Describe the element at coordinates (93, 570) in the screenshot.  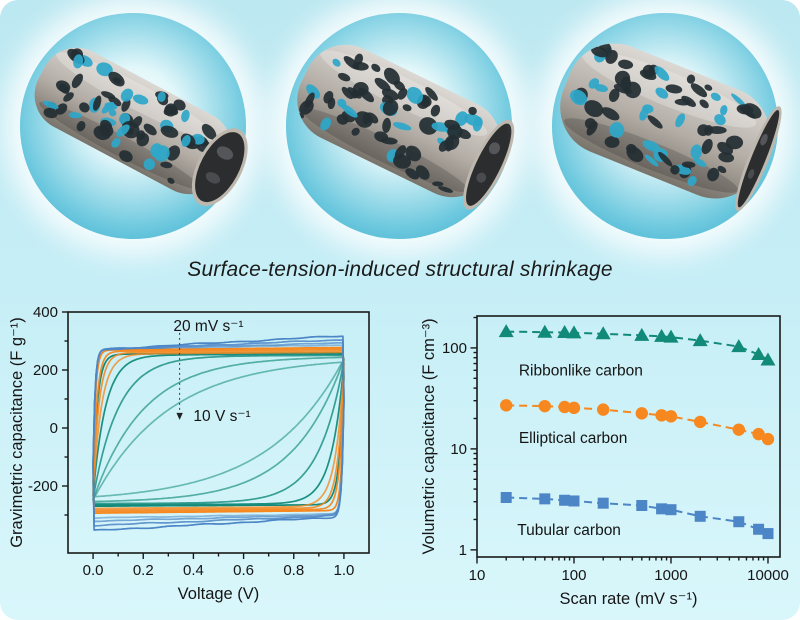
I see `svg-text: 0.0` at that location.